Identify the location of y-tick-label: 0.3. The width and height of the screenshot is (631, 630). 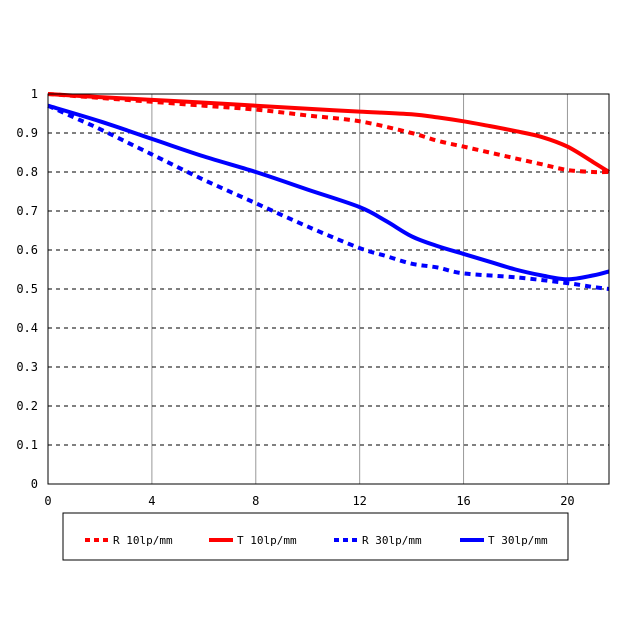
(27, 367).